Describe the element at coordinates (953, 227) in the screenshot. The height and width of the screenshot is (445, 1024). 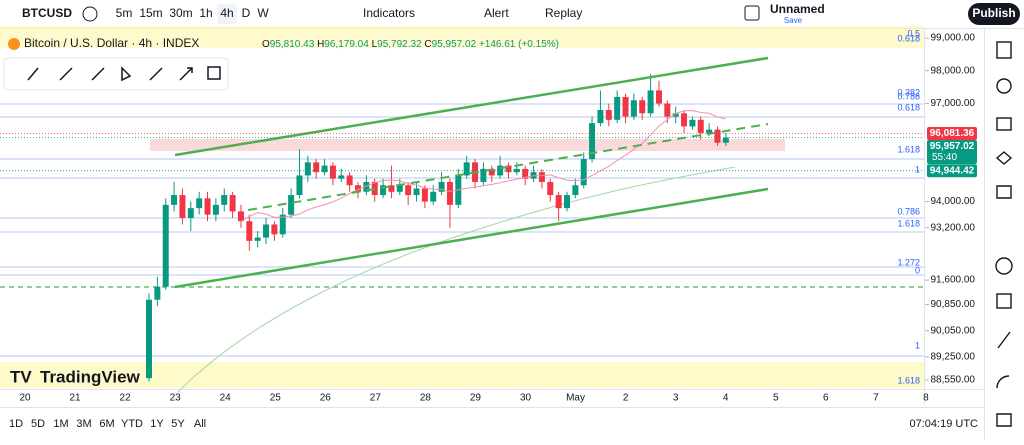
I see `y-tick-label: 93,200.00` at that location.